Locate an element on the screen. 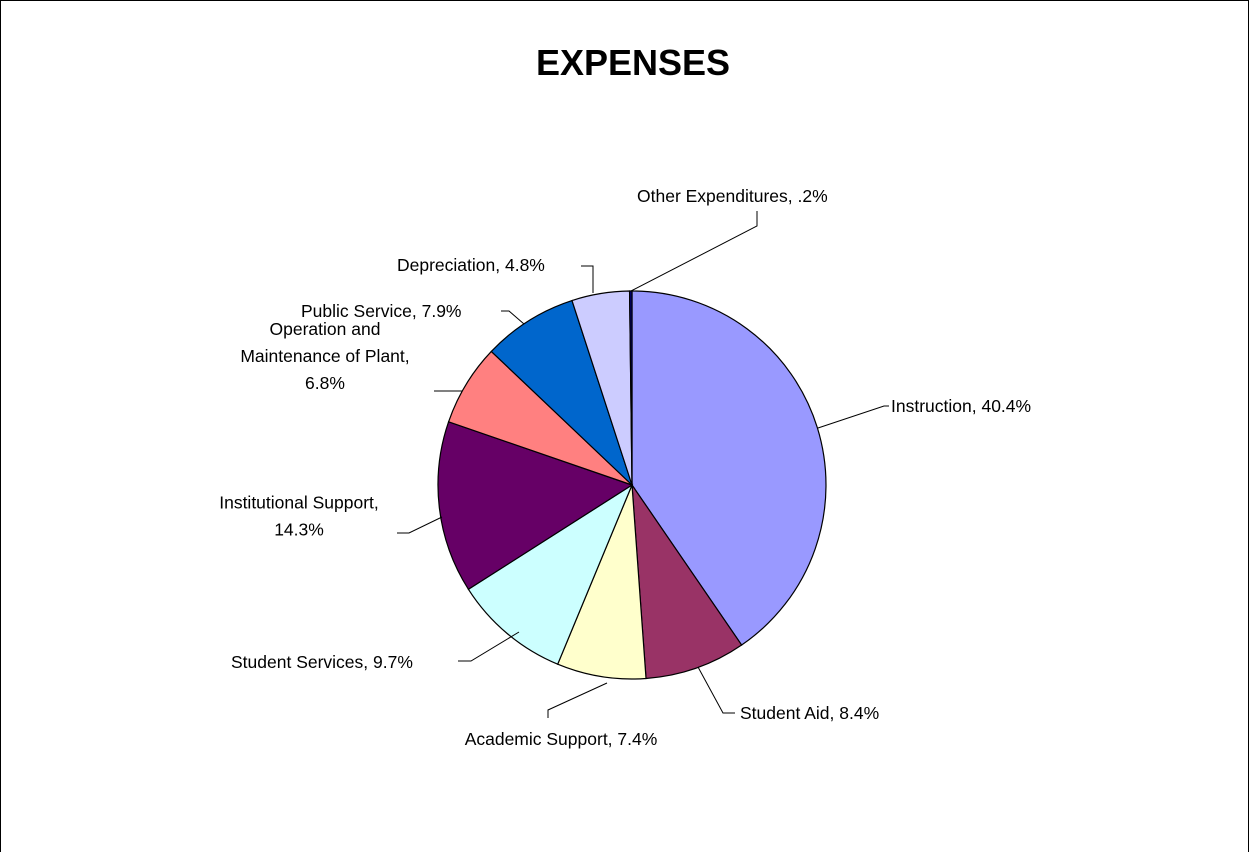  slice-label-3: Academic Support, 7.4% is located at coordinates (561, 739).